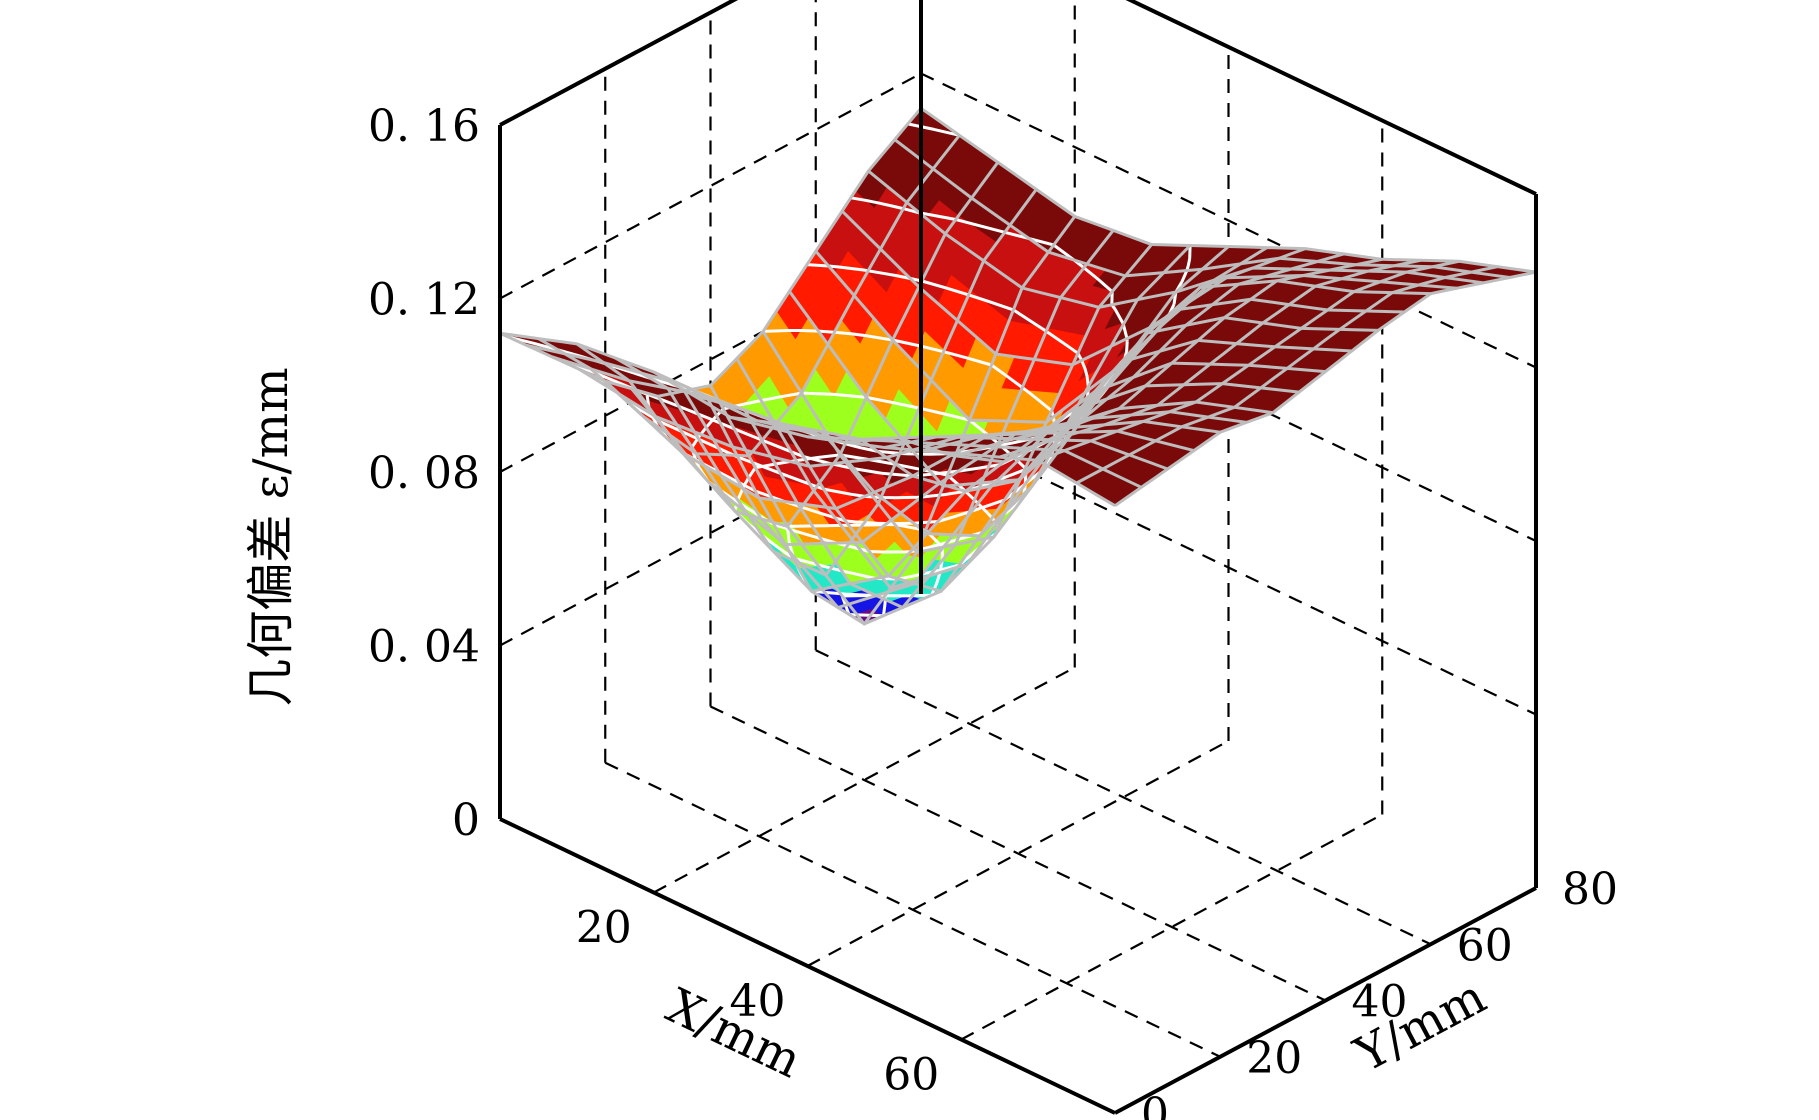 The width and height of the screenshot is (1819, 1120). Describe the element at coordinates (1485, 945) in the screenshot. I see `y-tick-label: 60` at that location.